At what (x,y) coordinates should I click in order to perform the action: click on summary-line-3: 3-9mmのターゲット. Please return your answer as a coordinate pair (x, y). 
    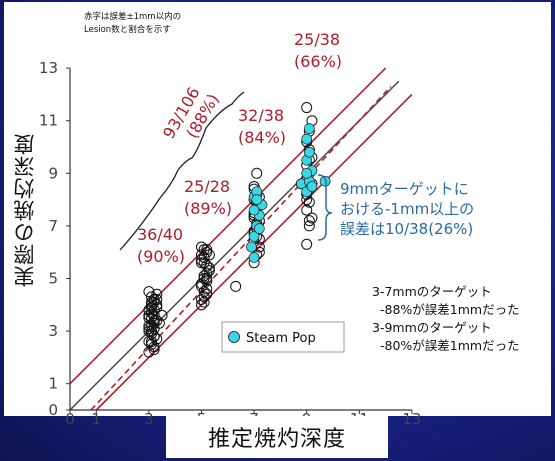
    Looking at the image, I should click on (432, 327).